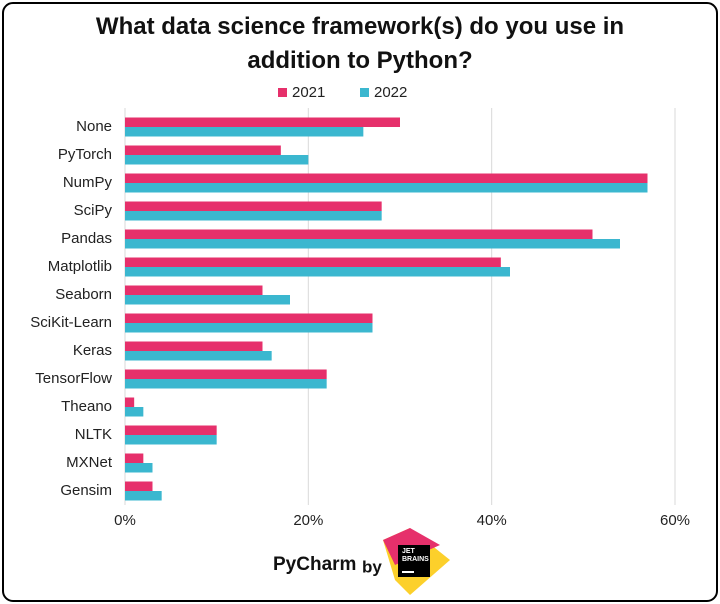 The height and width of the screenshot is (604, 720). I want to click on y-tick-label: NLTK, so click(93, 434).